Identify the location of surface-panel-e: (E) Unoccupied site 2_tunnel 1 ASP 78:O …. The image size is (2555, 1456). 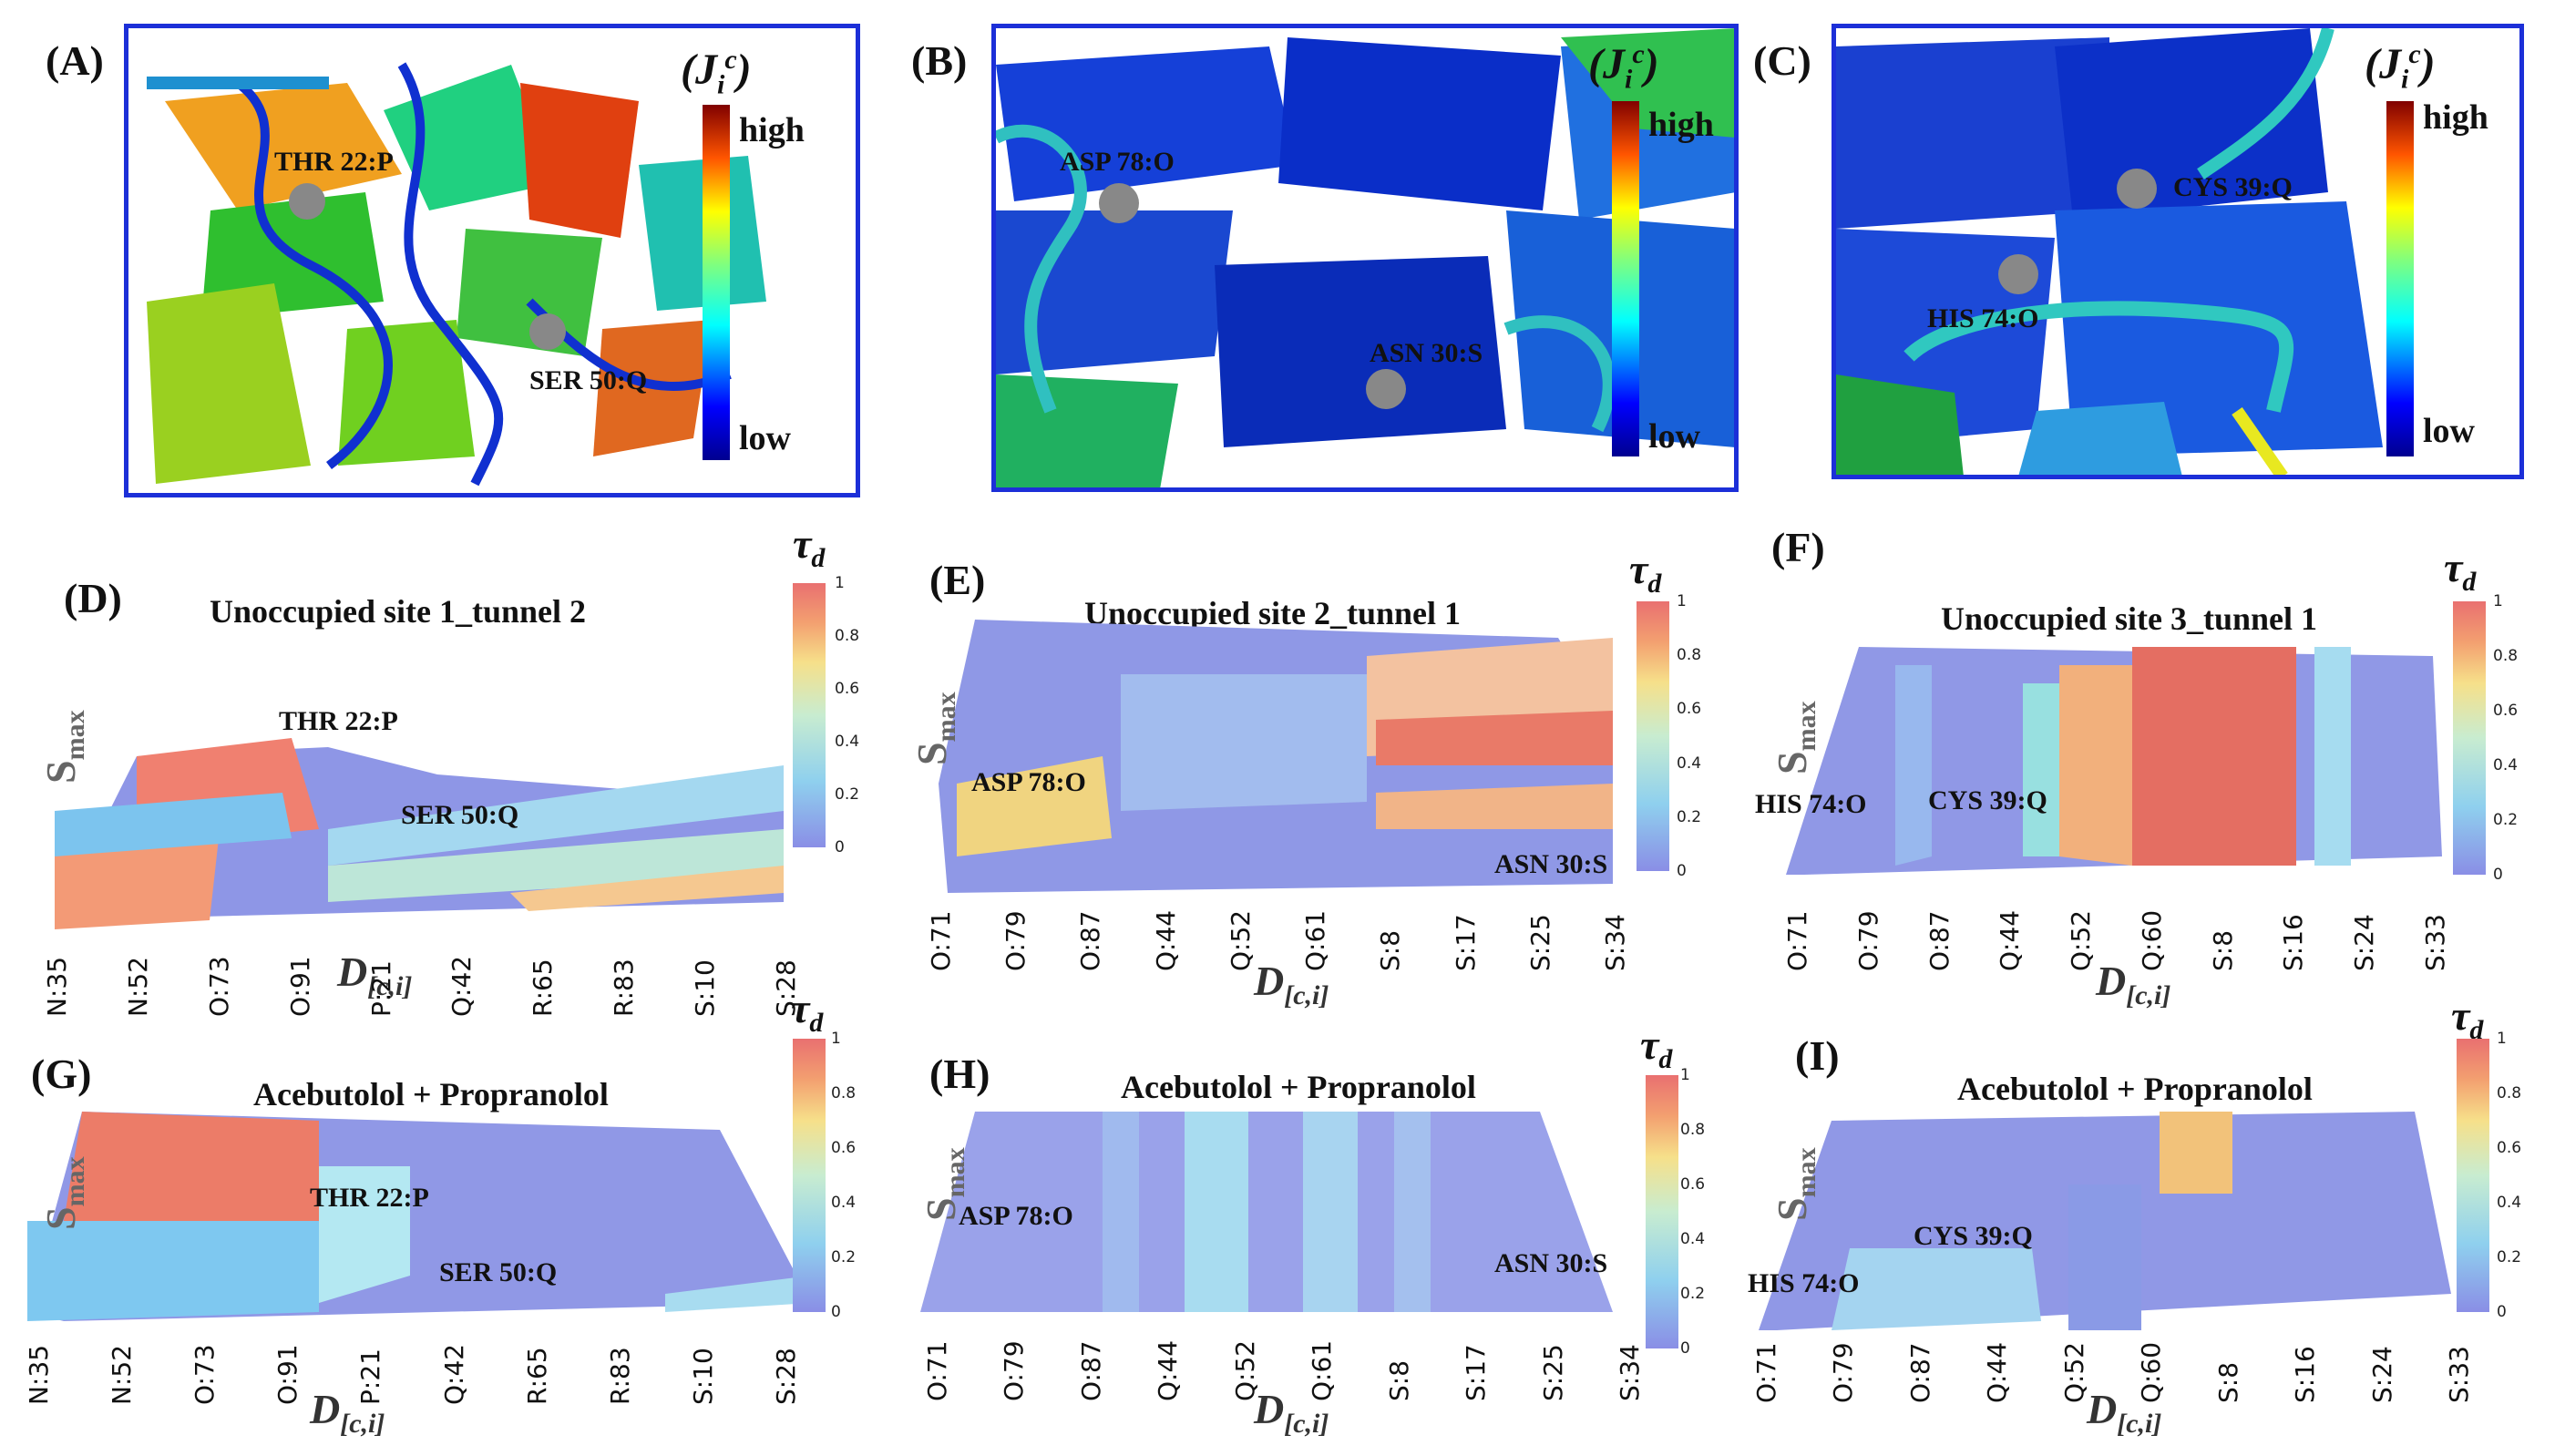
(1288, 764).